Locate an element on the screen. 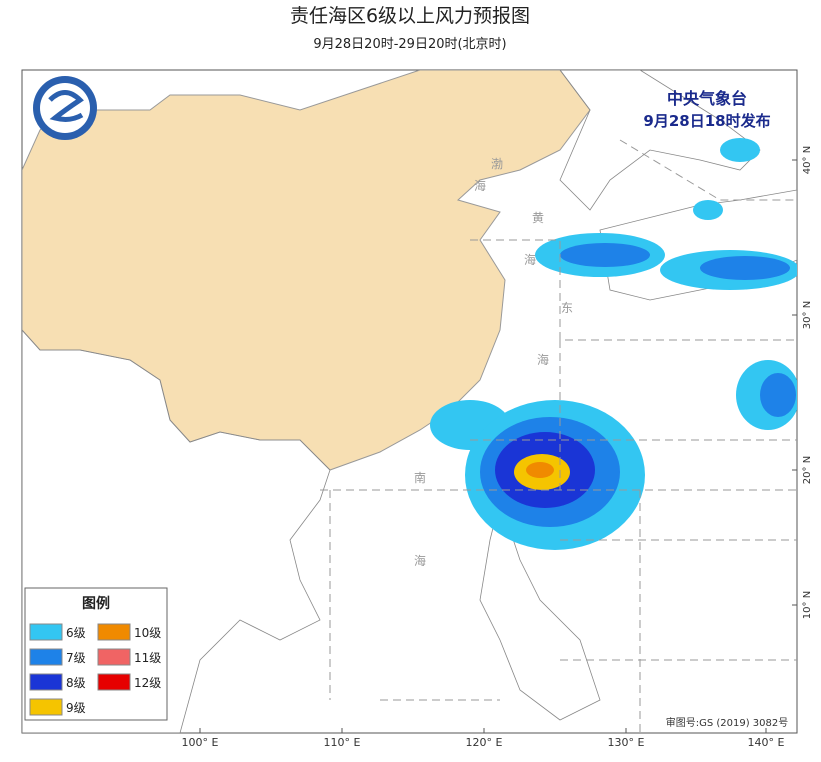 Image resolution: width=821 pixels, height=762 pixels. latitude-label: 10° N is located at coordinates (807, 605).